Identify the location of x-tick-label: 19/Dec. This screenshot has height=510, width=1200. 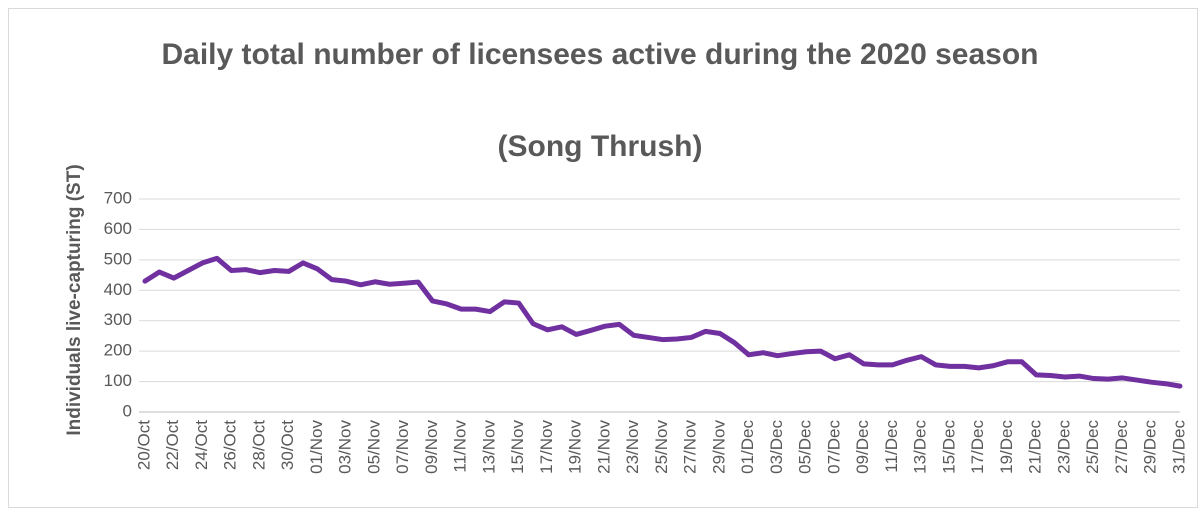
(1006, 447).